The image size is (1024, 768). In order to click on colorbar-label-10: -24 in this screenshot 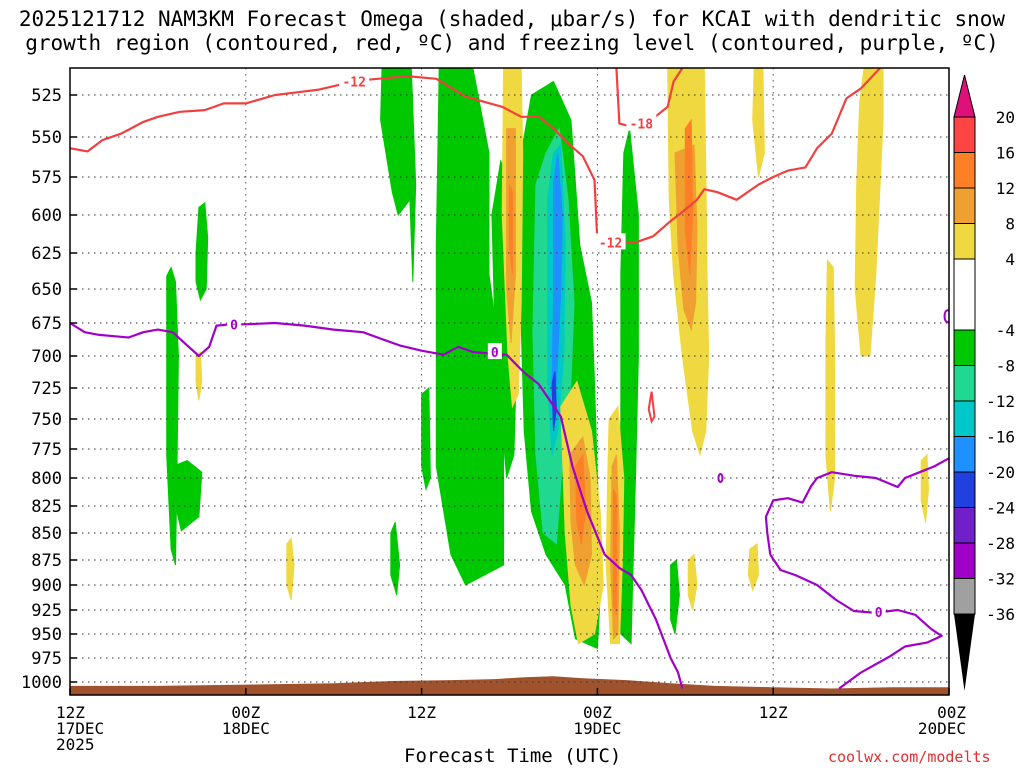, I will do `click(1000, 508)`.